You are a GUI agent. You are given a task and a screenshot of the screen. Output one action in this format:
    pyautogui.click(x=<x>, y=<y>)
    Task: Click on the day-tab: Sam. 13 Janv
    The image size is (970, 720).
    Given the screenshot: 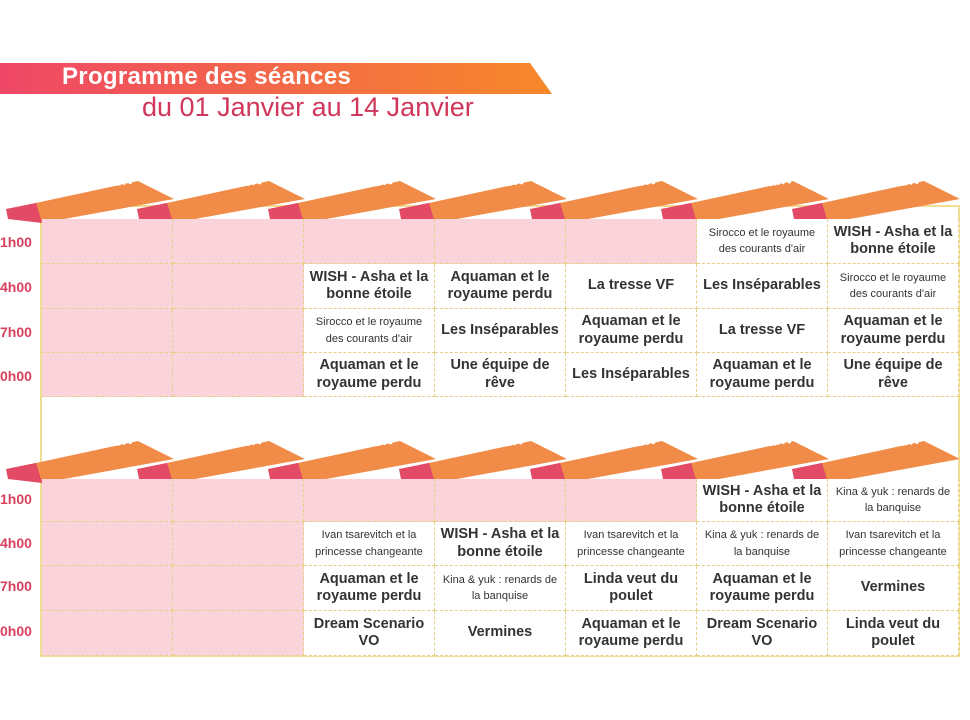 What is the action you would take?
    pyautogui.click(x=745, y=456)
    